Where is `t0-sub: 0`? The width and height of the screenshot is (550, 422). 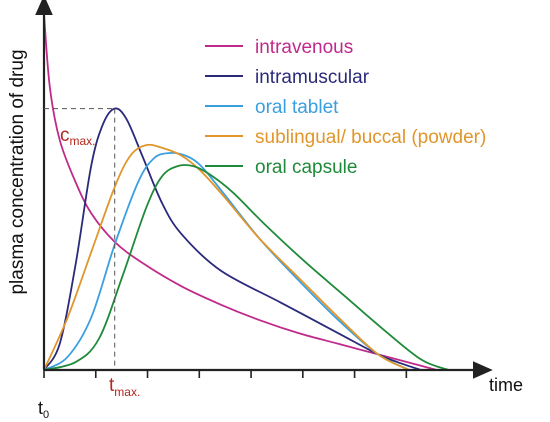 t0-sub: 0 is located at coordinates (46, 415).